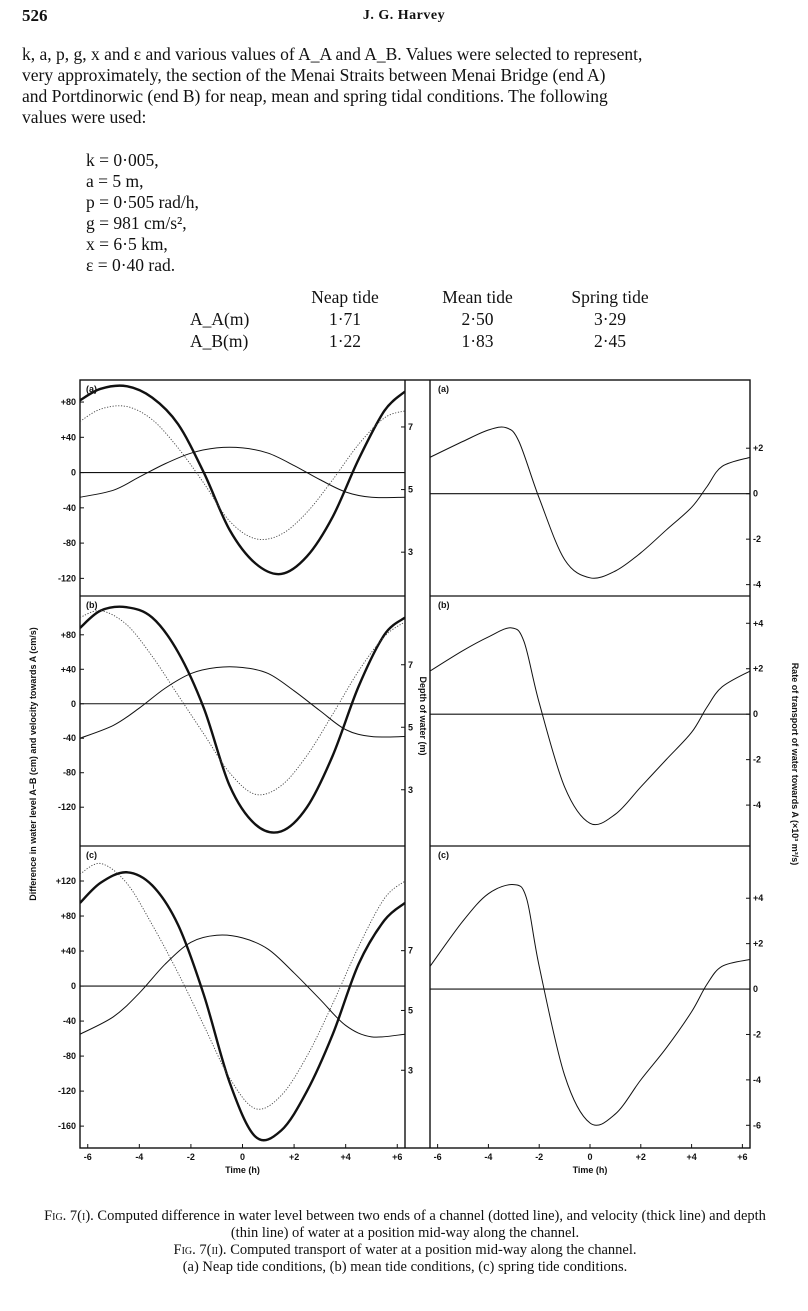 This screenshot has height=1311, width=808. What do you see at coordinates (219, 340) in the screenshot?
I see `row-label: A_B(m)` at bounding box center [219, 340].